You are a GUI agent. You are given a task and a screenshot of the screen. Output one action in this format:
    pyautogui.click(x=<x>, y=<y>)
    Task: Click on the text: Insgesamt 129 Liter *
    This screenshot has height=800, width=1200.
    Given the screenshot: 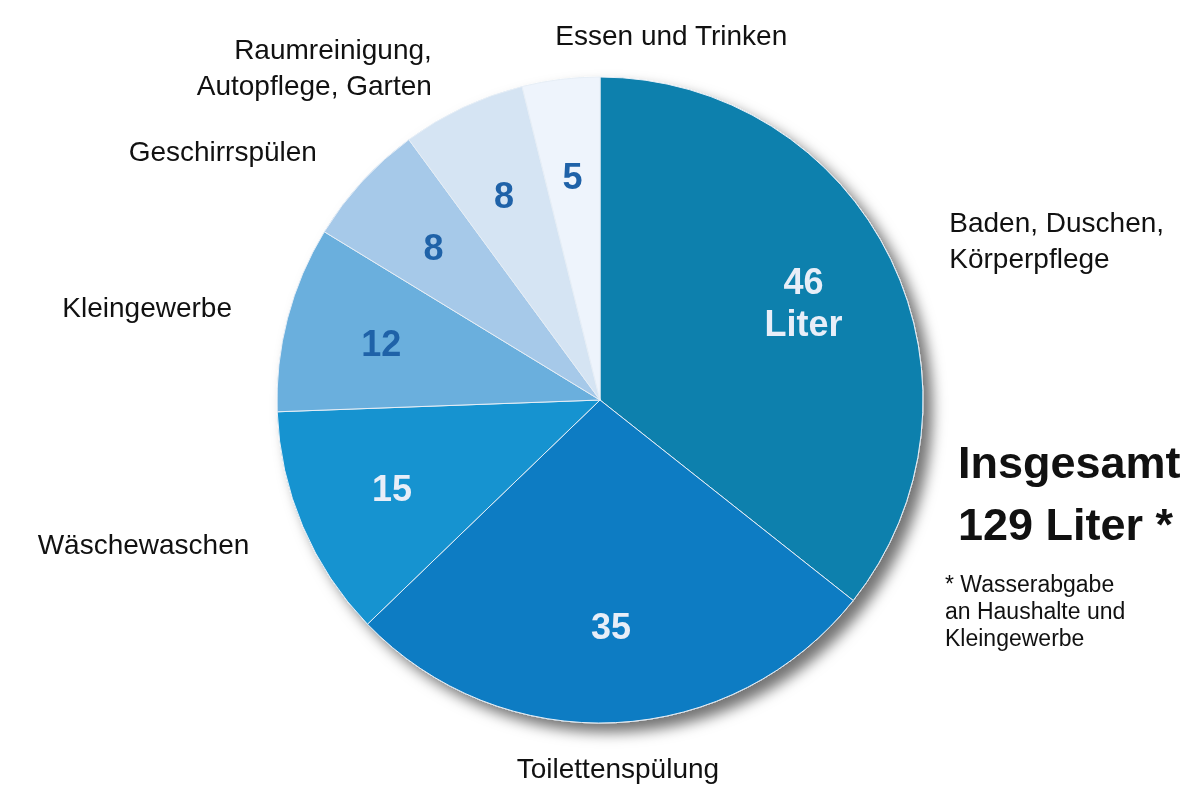 What is the action you would take?
    pyautogui.click(x=1069, y=493)
    